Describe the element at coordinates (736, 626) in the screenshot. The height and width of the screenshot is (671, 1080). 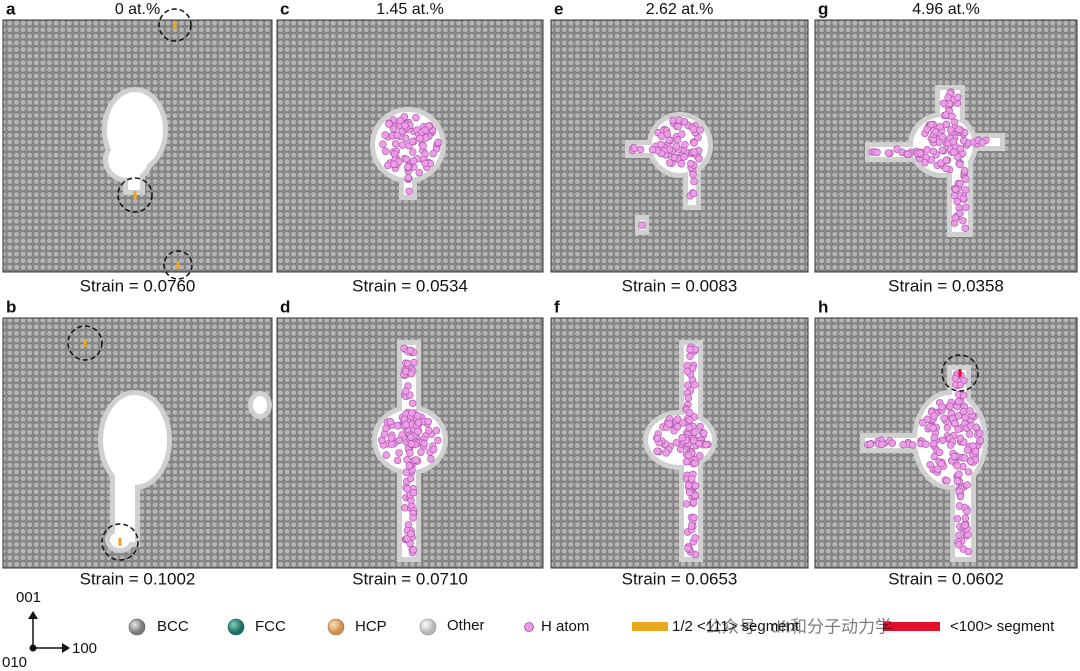
I see `legend-label: 1/2 <111> segment` at that location.